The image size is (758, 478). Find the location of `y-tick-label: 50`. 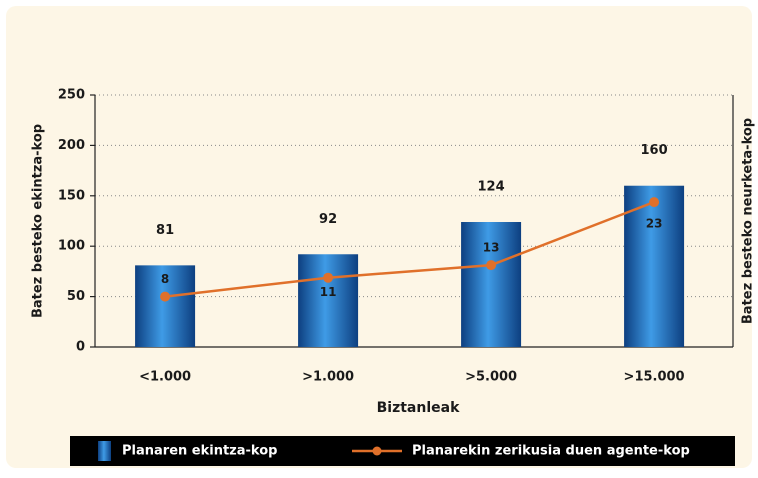

y-tick-label: 50 is located at coordinates (76, 296).